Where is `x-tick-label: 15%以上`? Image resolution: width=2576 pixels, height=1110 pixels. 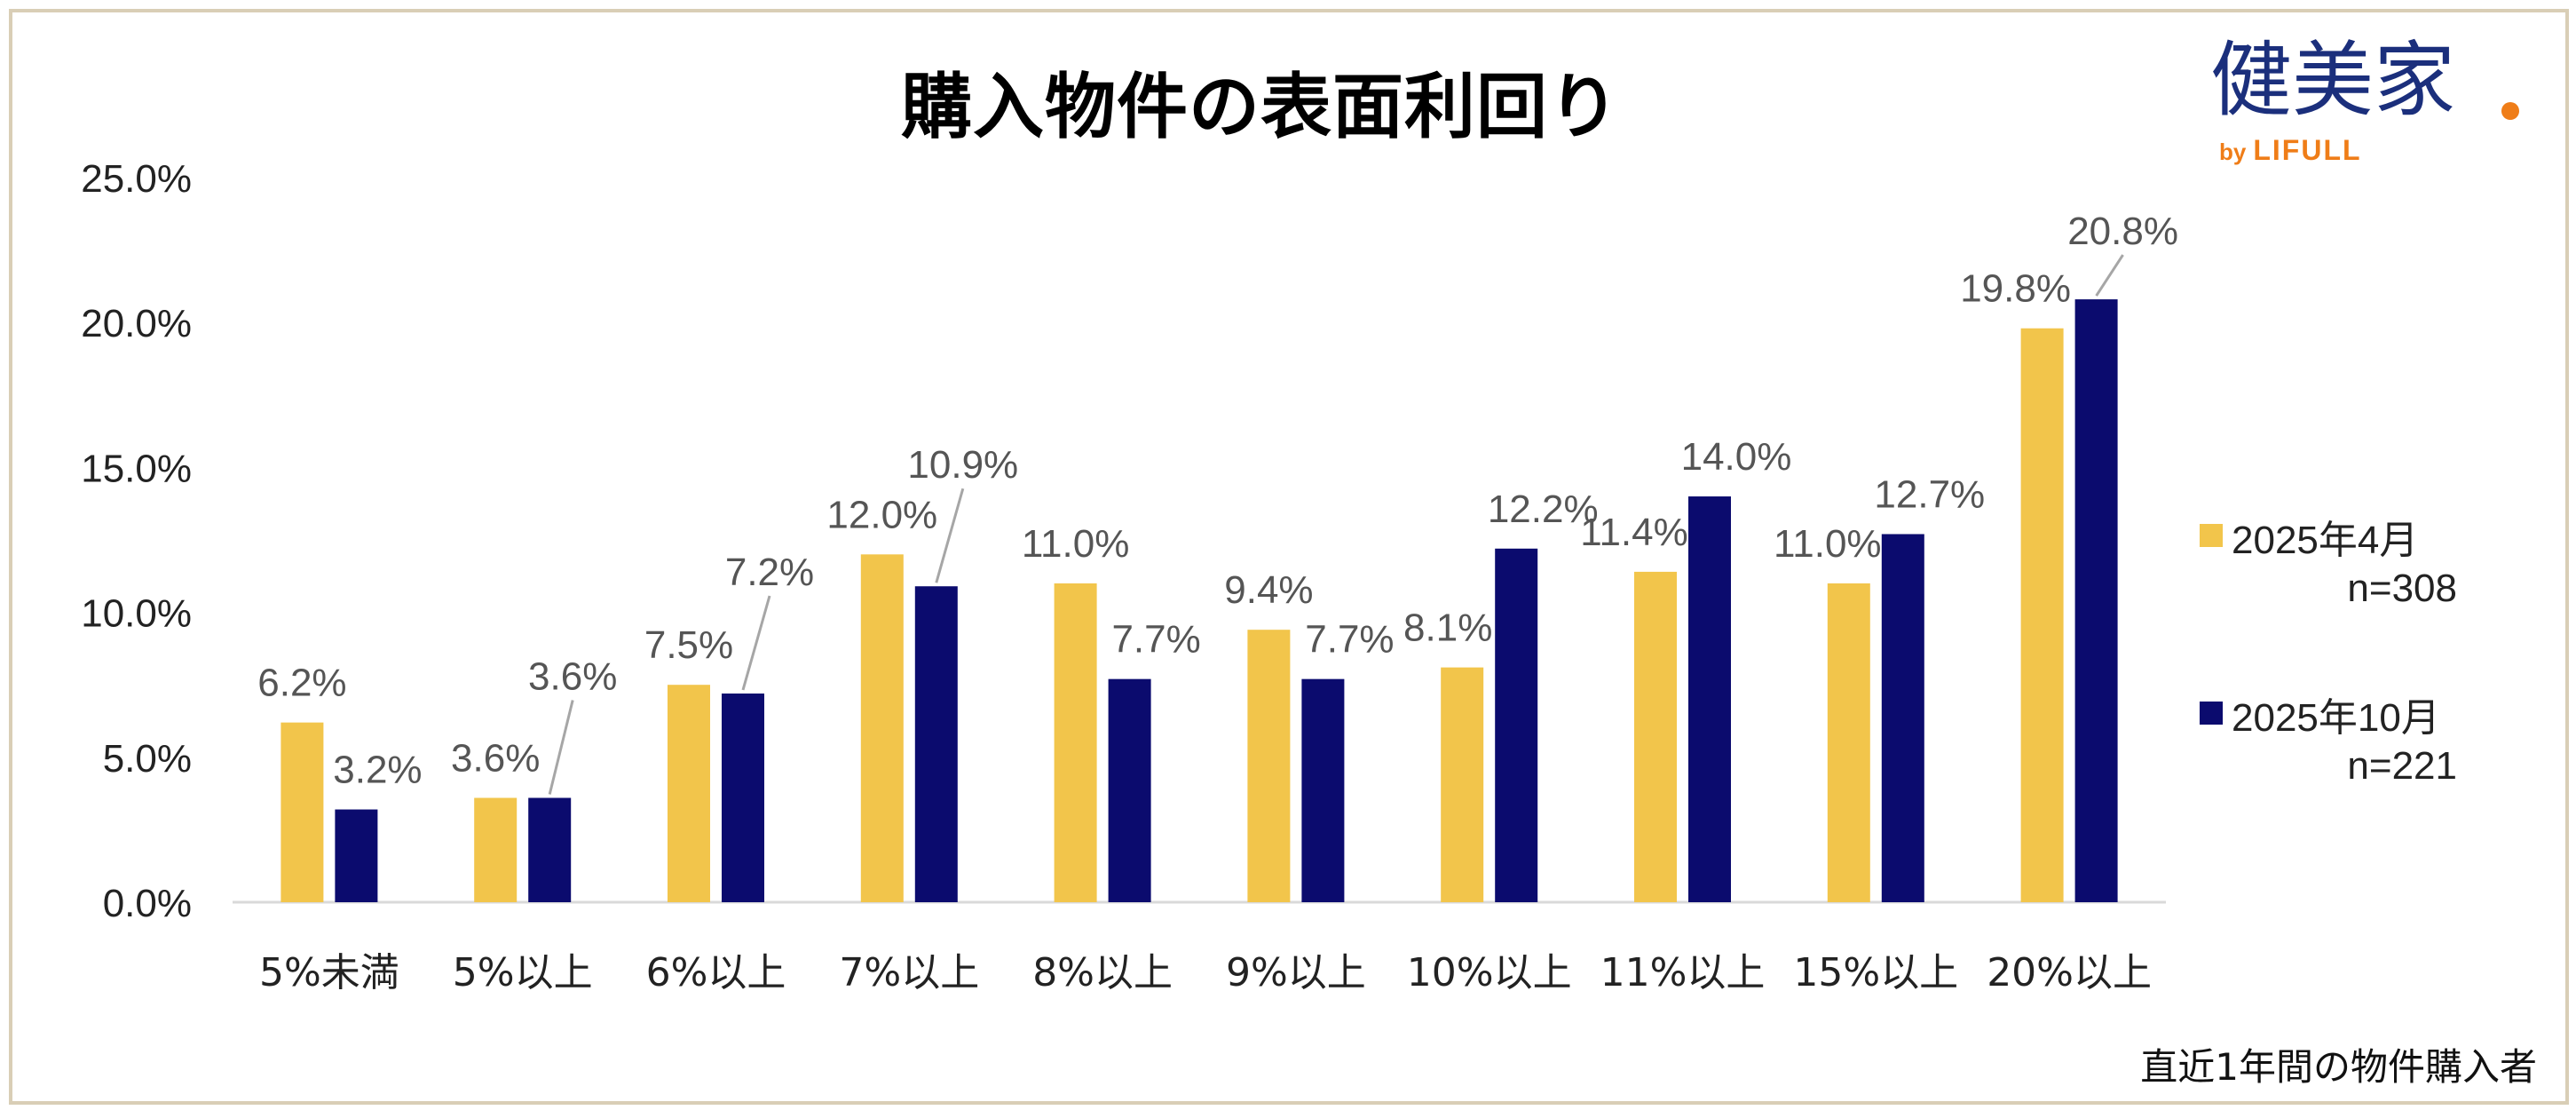 x-tick-label: 15%以上 is located at coordinates (1875, 972).